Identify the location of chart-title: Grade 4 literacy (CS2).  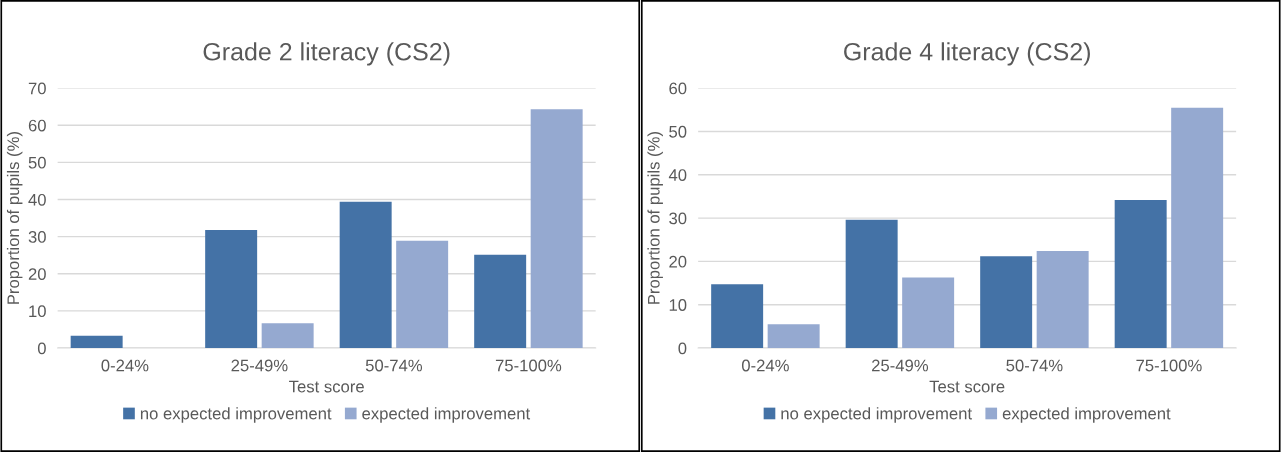
(967, 54).